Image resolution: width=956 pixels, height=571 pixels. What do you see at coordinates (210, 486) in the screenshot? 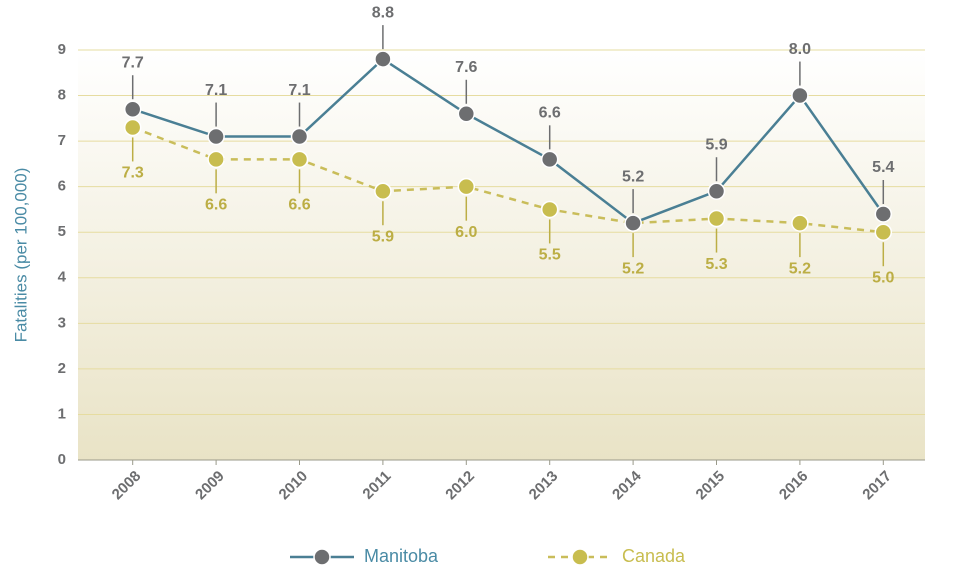
I see `x-tick-label: 2009` at bounding box center [210, 486].